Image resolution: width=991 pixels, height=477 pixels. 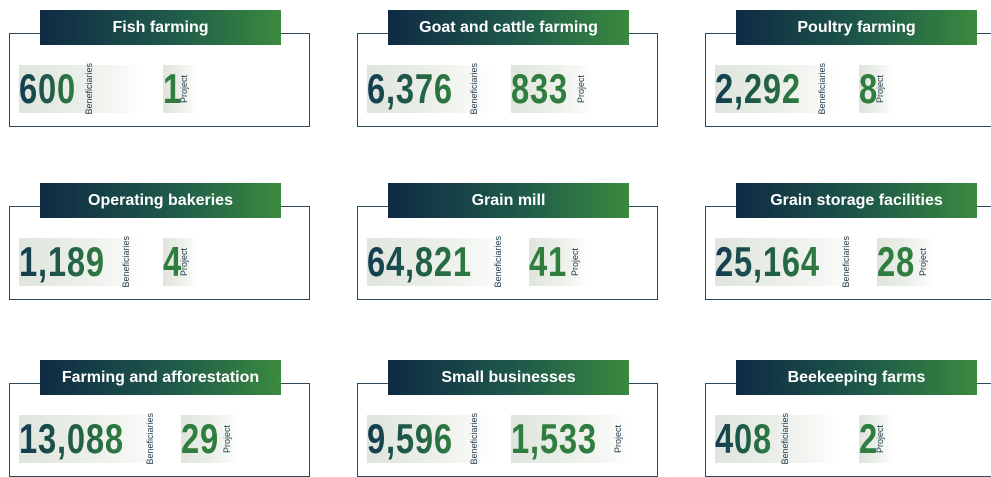 What do you see at coordinates (744, 438) in the screenshot?
I see `beneficiaries-count: 408` at bounding box center [744, 438].